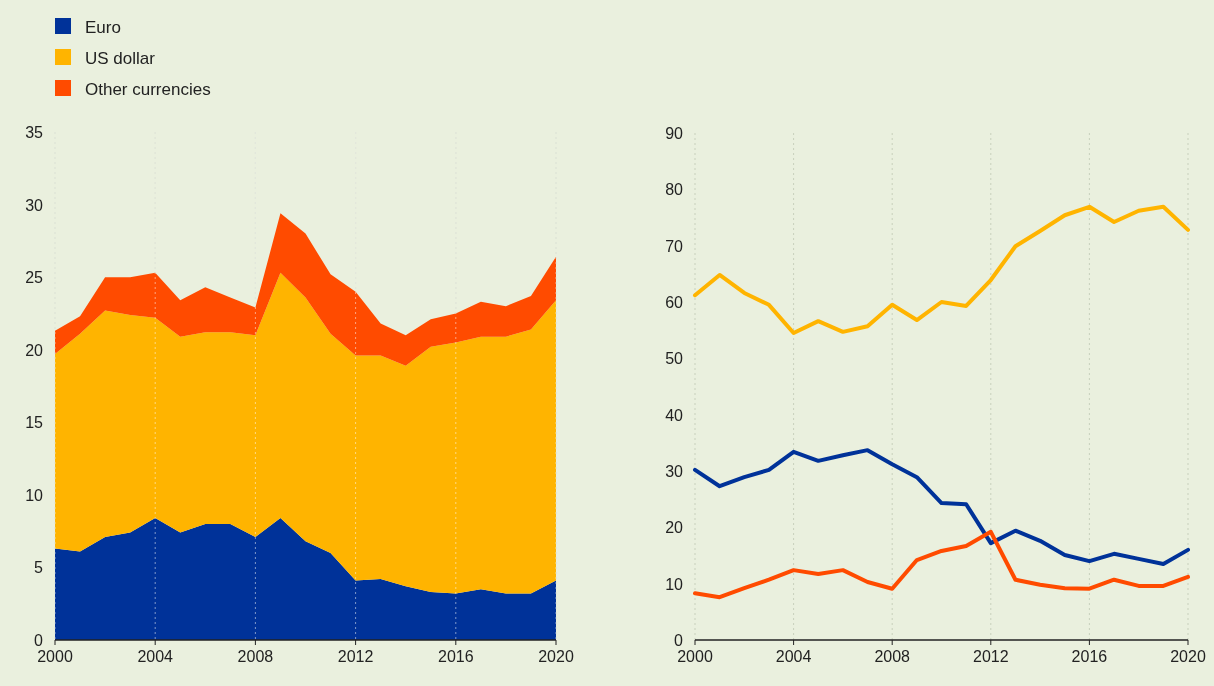 This screenshot has width=1214, height=686. I want to click on legend-label: US dollar, so click(120, 58).